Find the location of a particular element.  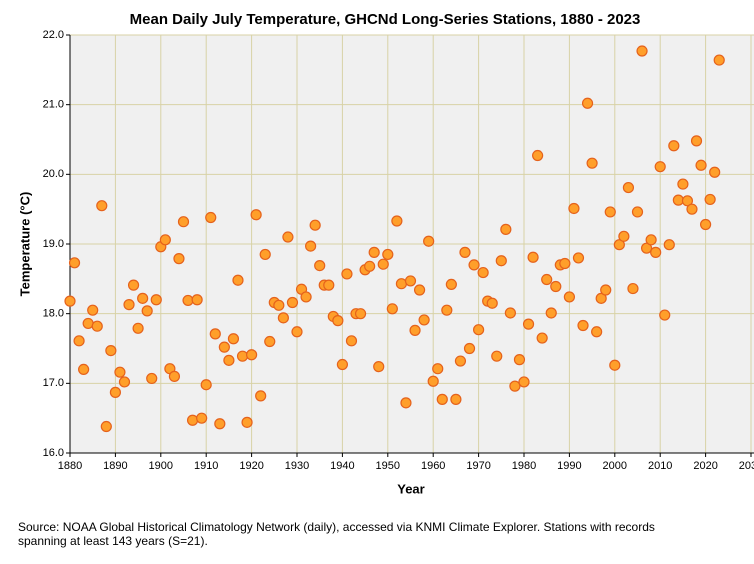

y-tick-label: 18.0 is located at coordinates (53, 314).